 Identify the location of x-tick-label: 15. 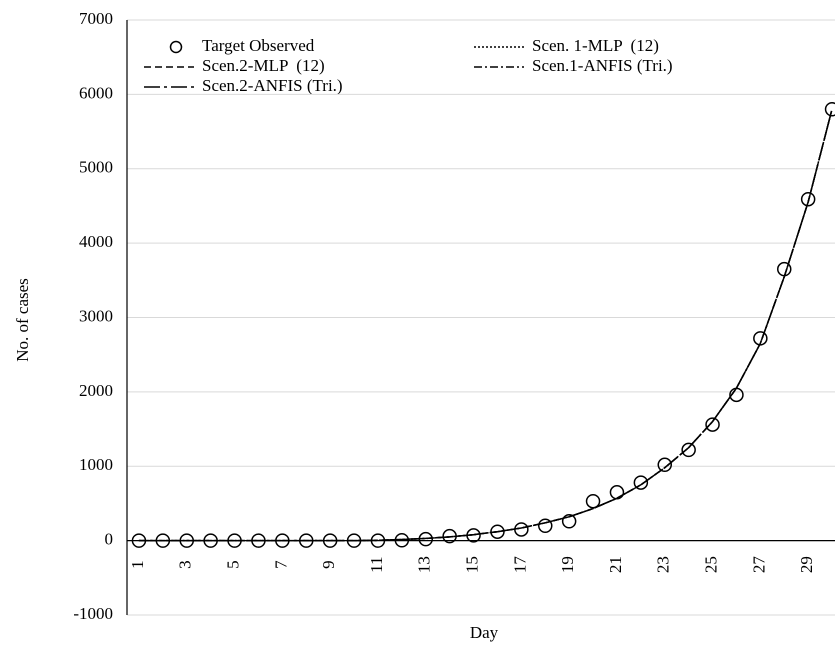
(471, 564).